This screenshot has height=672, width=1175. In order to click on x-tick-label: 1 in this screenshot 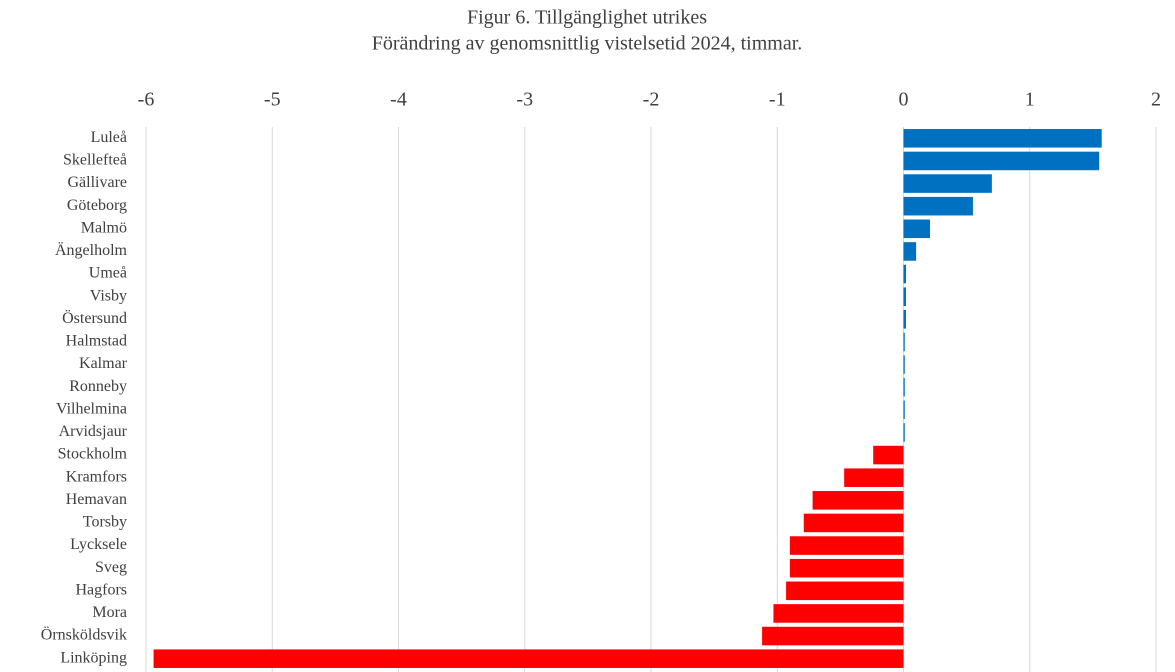, I will do `click(1030, 100)`.